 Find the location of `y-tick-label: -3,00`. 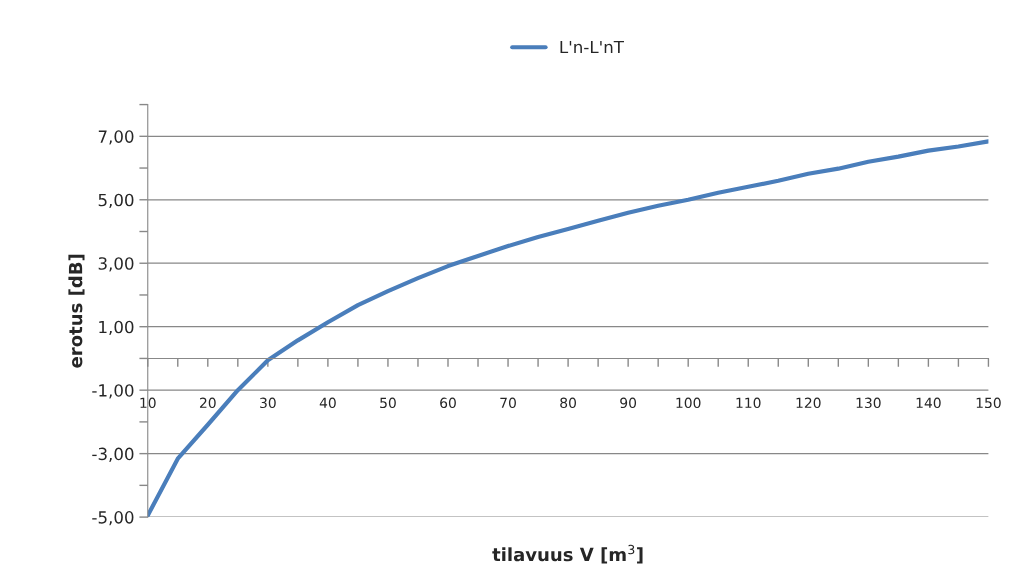

y-tick-label: -3,00 is located at coordinates (113, 454).